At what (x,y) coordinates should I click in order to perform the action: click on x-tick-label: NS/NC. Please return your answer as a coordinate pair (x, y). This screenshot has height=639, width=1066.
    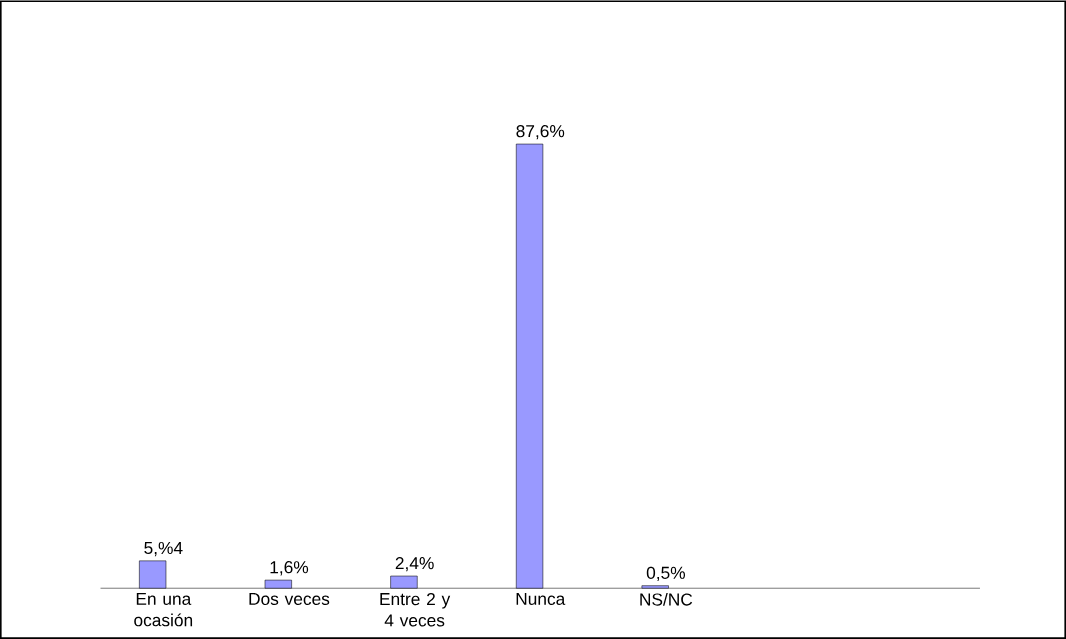
    Looking at the image, I should click on (666, 599).